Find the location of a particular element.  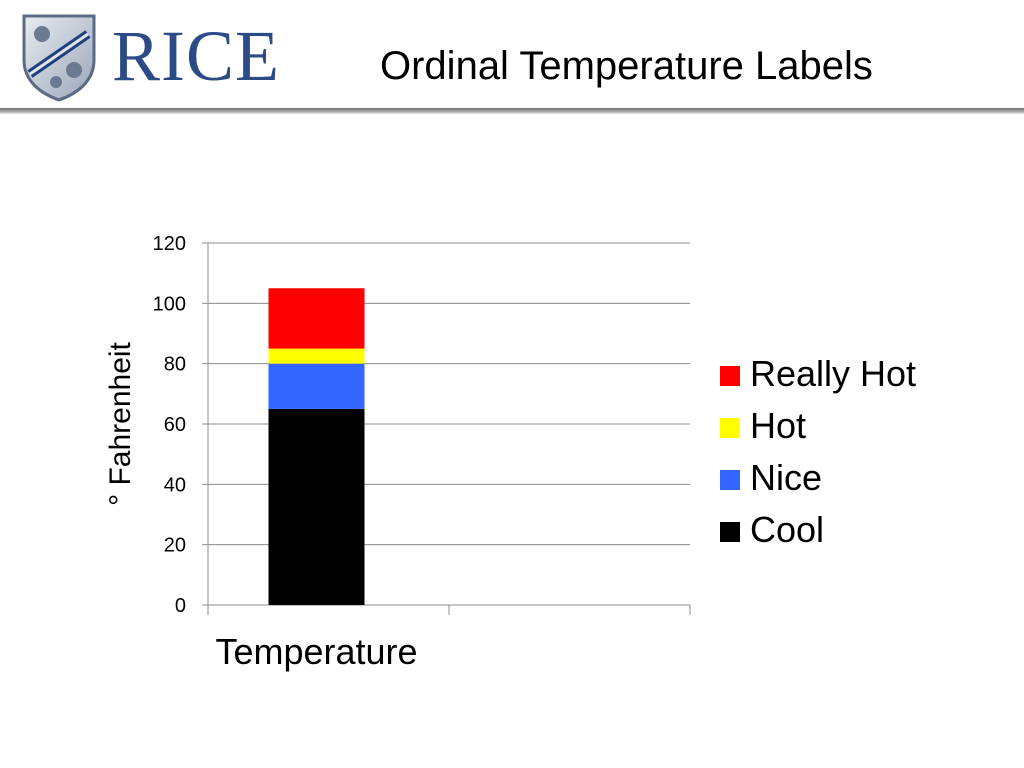

y-tick-label: 40 is located at coordinates (175, 485).